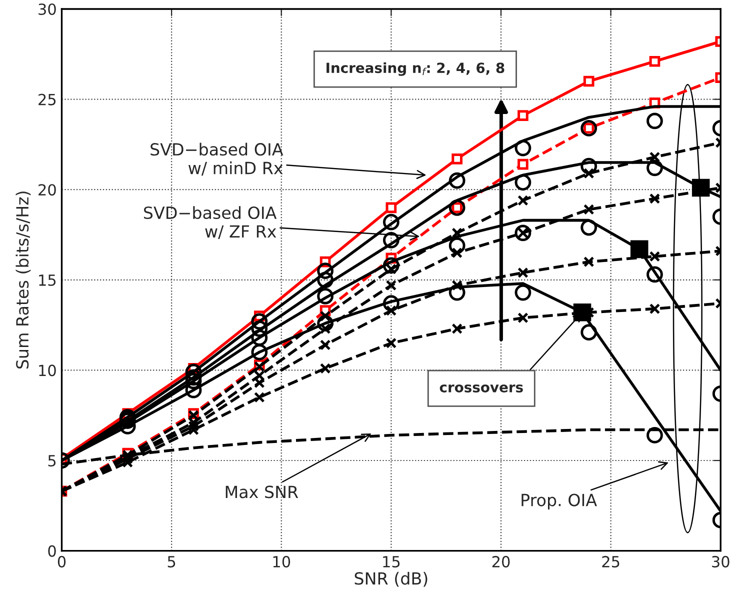 The height and width of the screenshot is (600, 753). What do you see at coordinates (415, 69) in the screenshot?
I see `annotation: Increasing n$_{f}$: 2, 4, 6, 8` at bounding box center [415, 69].